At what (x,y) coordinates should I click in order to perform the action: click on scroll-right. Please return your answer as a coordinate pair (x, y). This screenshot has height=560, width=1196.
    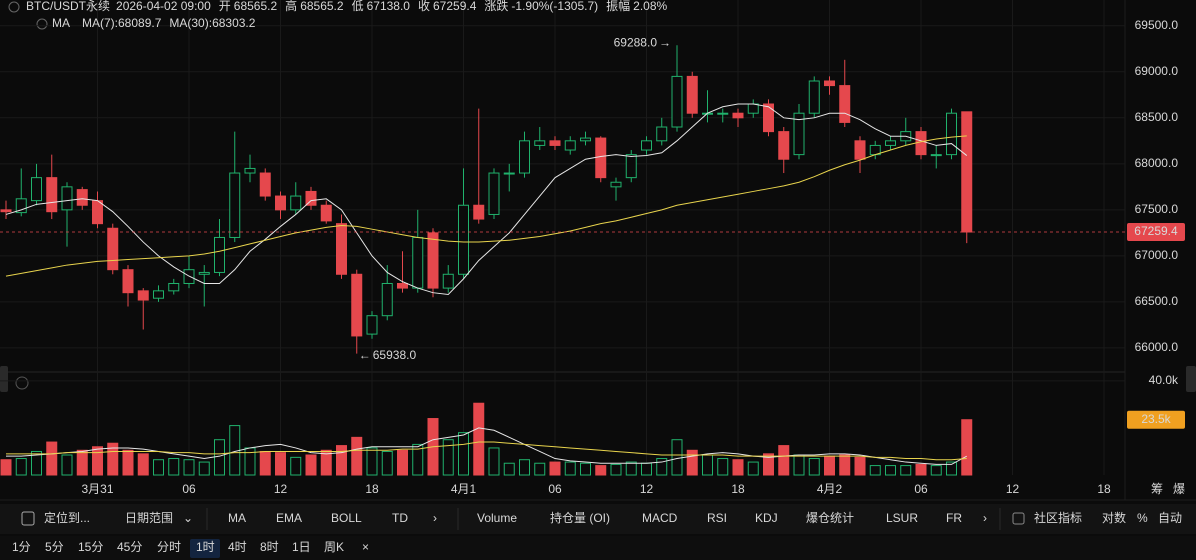
    Looking at the image, I should click on (1191, 379).